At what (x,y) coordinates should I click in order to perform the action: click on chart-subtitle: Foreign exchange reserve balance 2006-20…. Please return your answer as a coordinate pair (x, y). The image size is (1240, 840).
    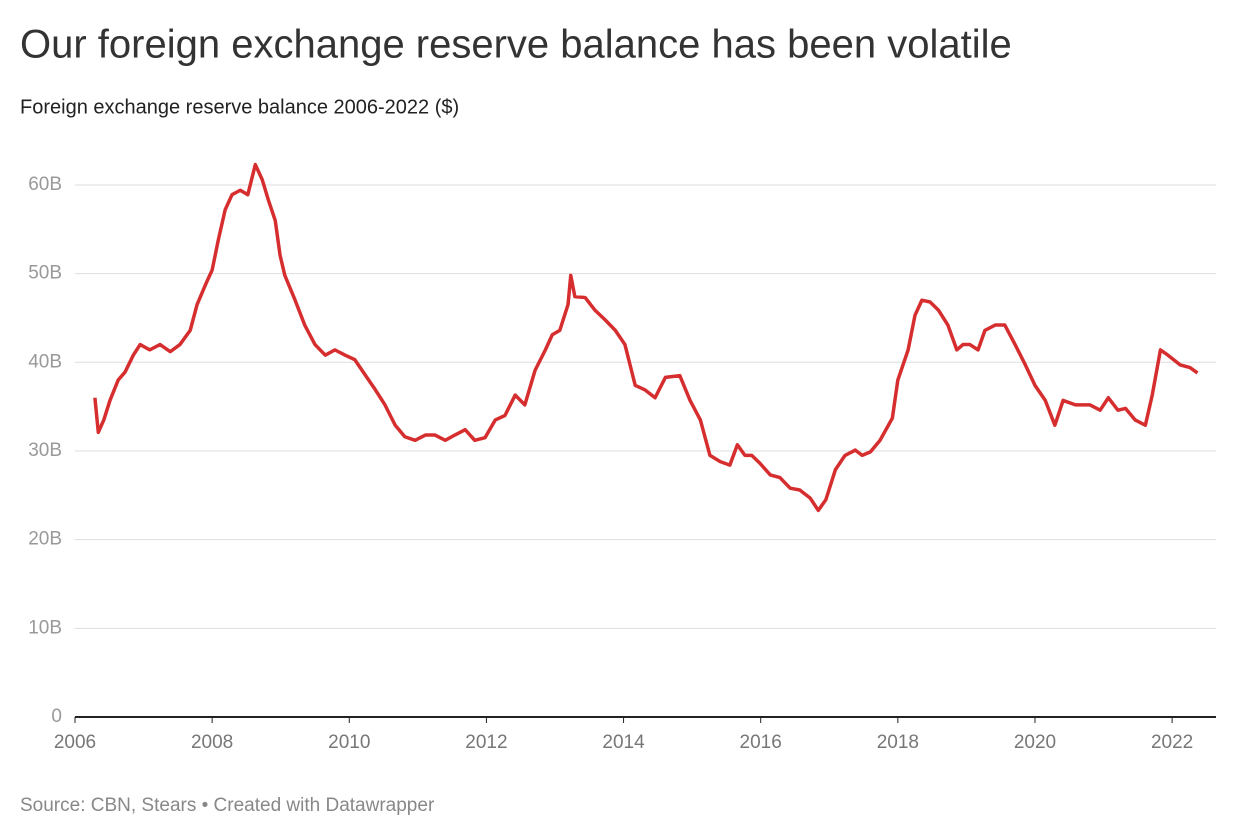
    Looking at the image, I should click on (239, 107).